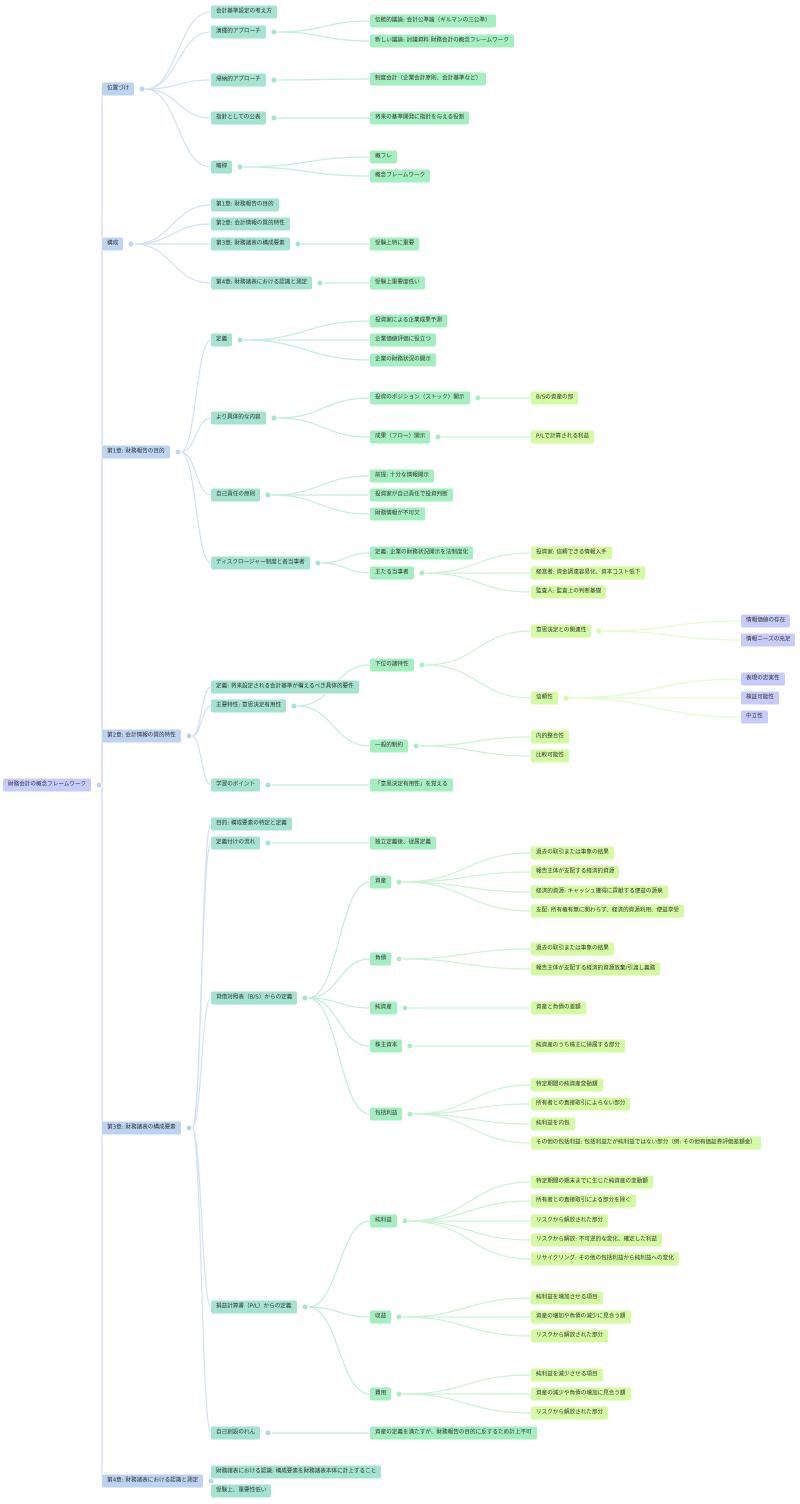  What do you see at coordinates (262, 283) in the screenshot?
I see `mindmap-node-level-2: 第4章: 財務諸表における認識と測定` at bounding box center [262, 283].